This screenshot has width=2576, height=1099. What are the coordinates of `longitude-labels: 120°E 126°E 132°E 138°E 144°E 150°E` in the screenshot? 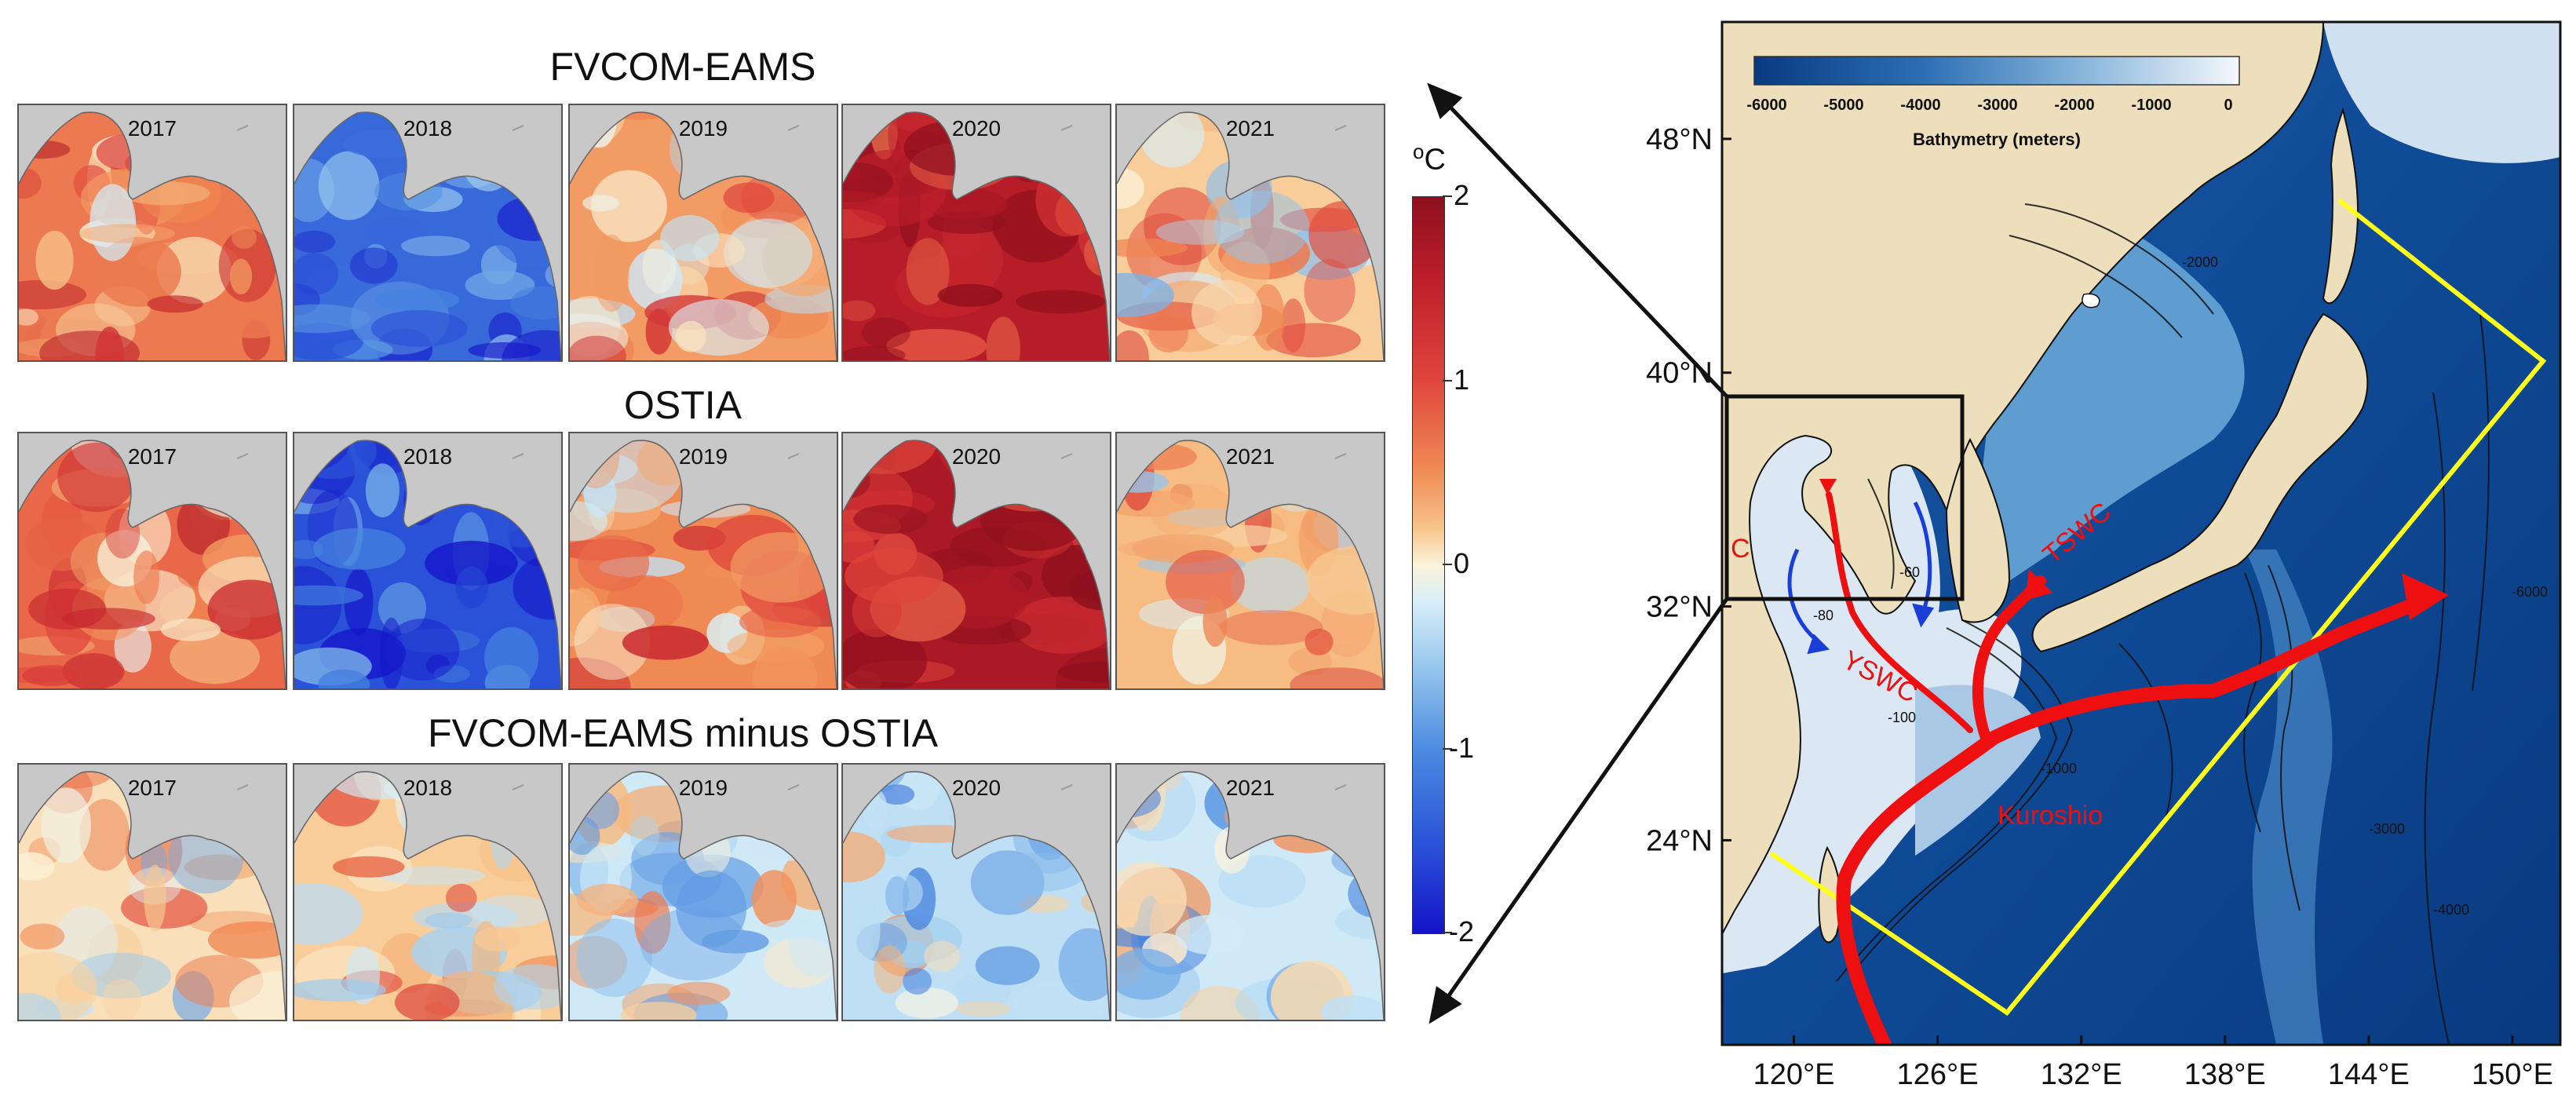 It's located at (2153, 1063).